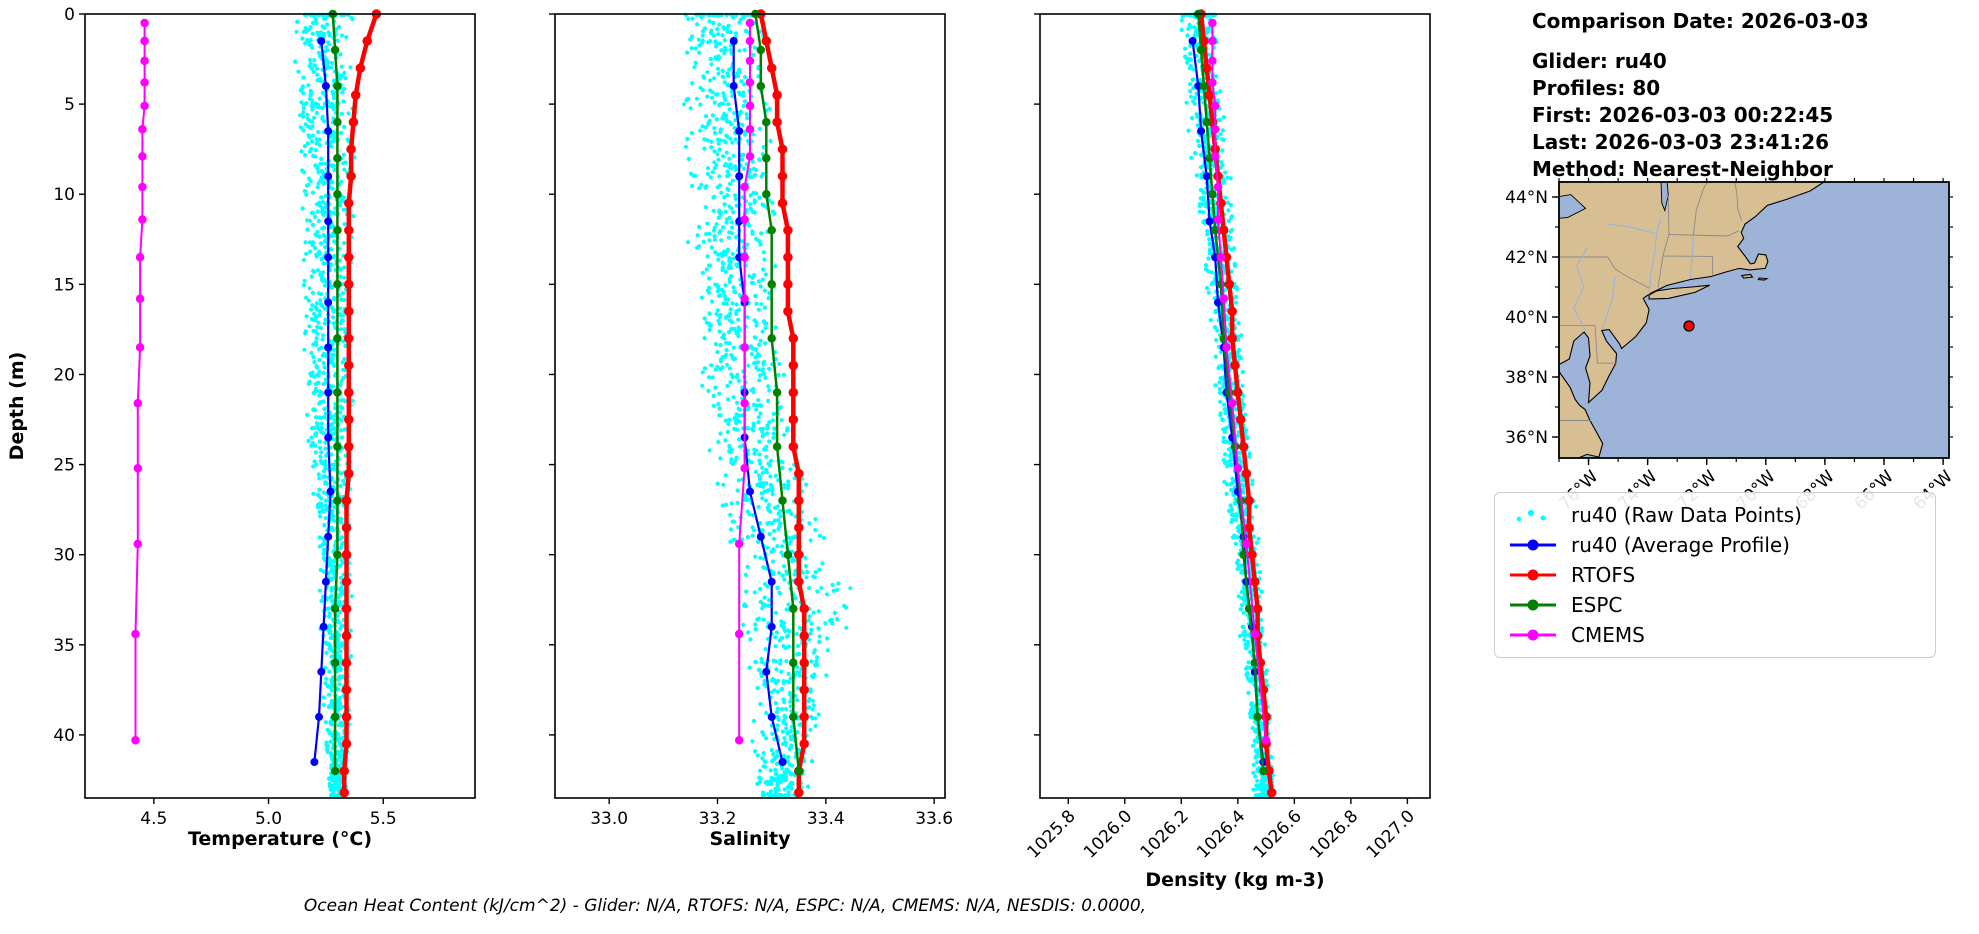 This screenshot has height=934, width=1979. What do you see at coordinates (360, 403) in the screenshot?
I see `rtofs-line` at bounding box center [360, 403].